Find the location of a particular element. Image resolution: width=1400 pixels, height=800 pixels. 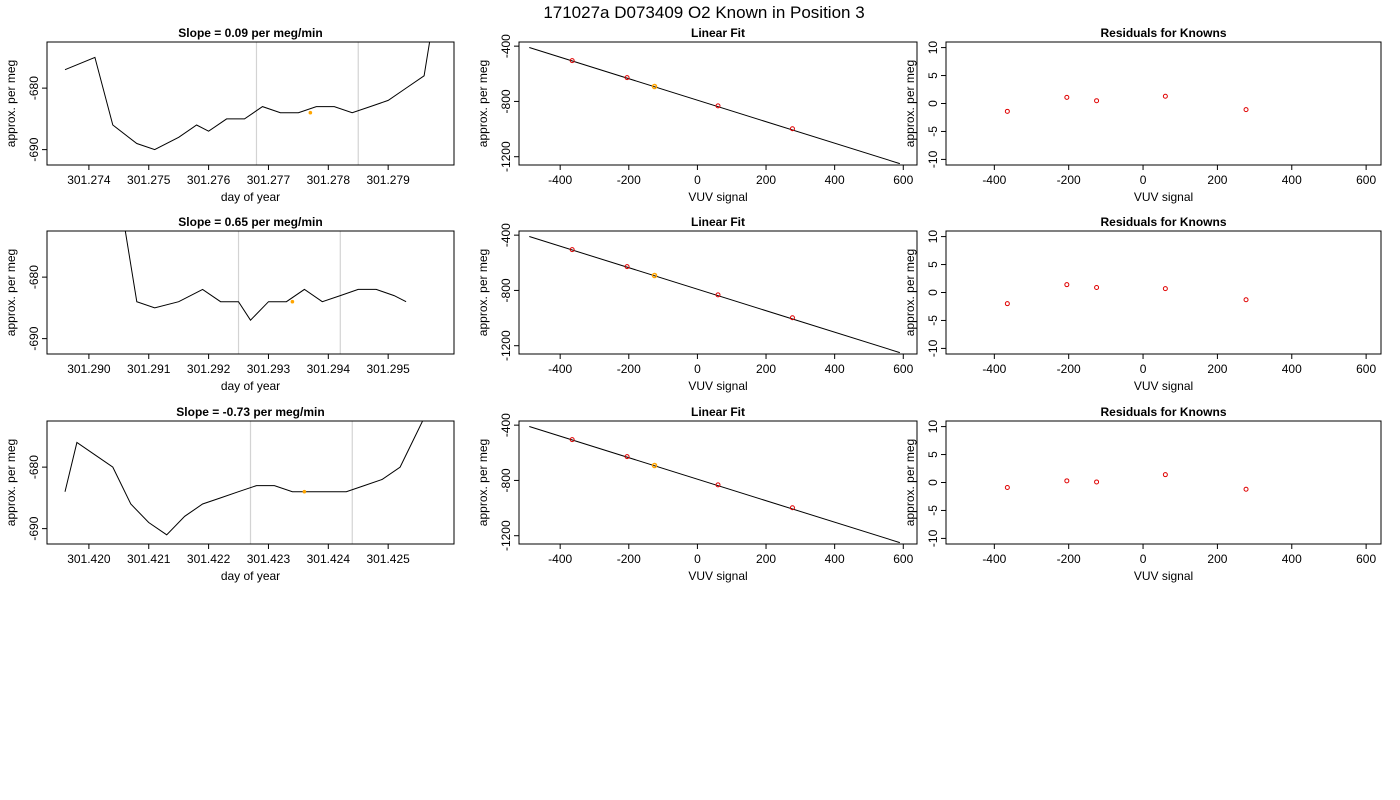

x-tick-label: 301.293 is located at coordinates (269, 369).